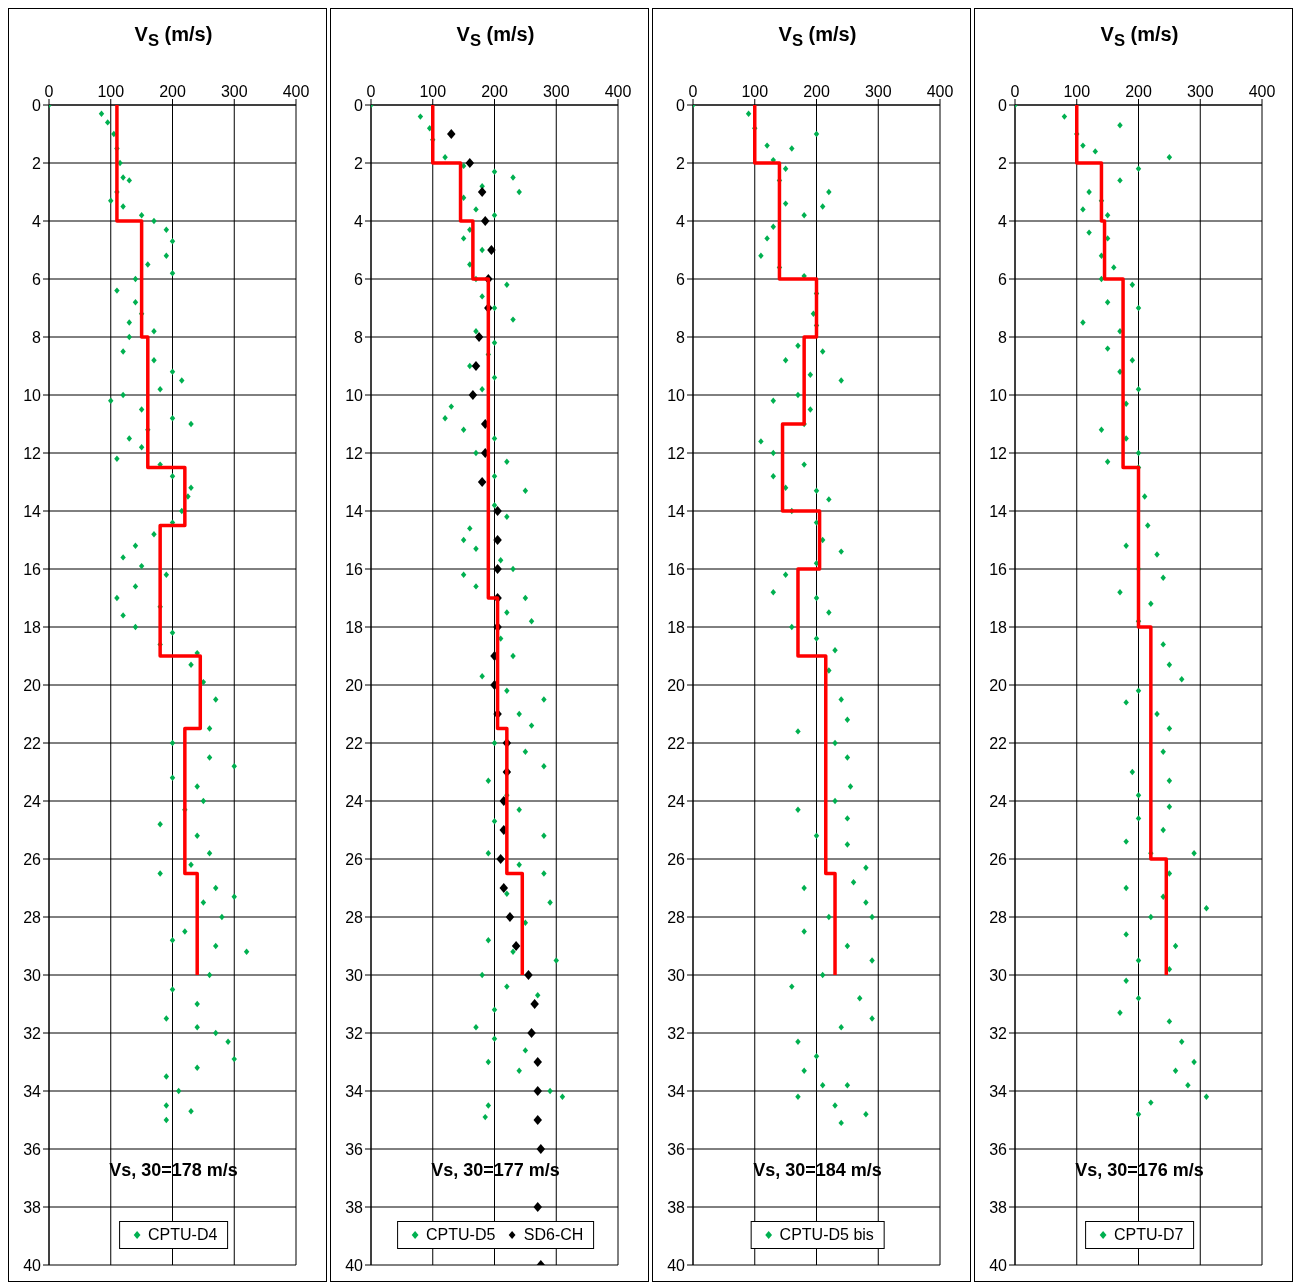 The width and height of the screenshot is (1299, 1284). What do you see at coordinates (460, 1234) in the screenshot?
I see `legend-label: CPTU-D5` at bounding box center [460, 1234].